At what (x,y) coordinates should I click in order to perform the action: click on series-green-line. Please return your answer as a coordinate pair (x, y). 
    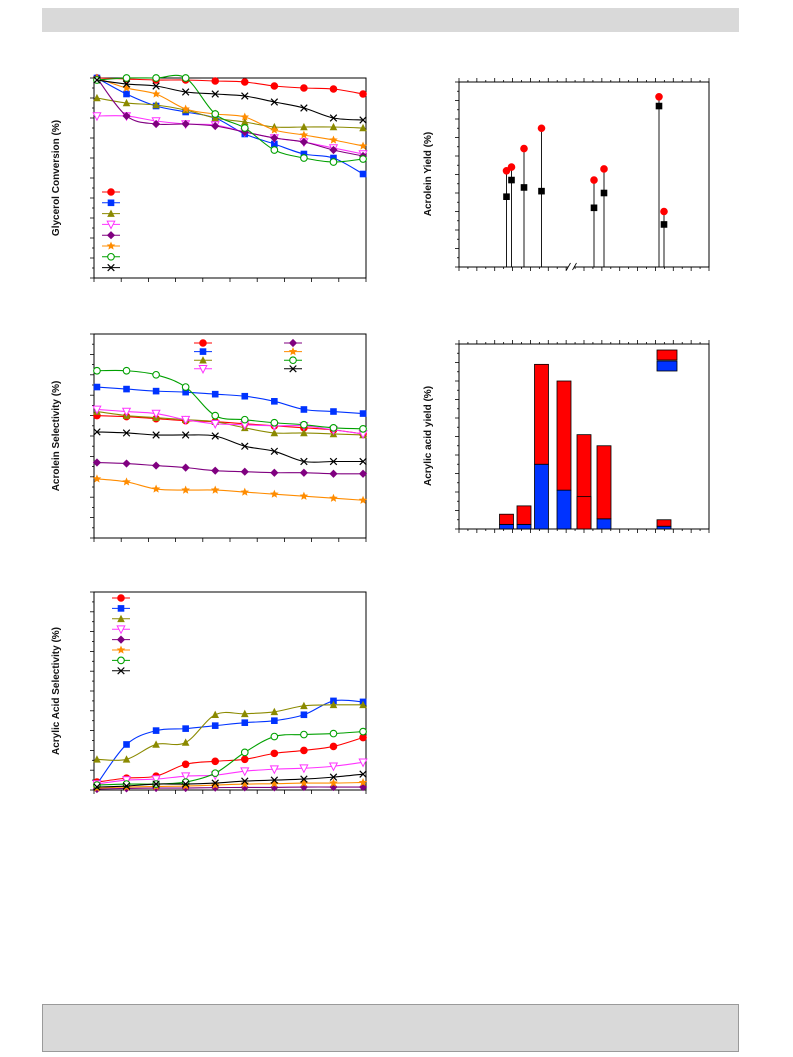
    Looking at the image, I should click on (230, 399).